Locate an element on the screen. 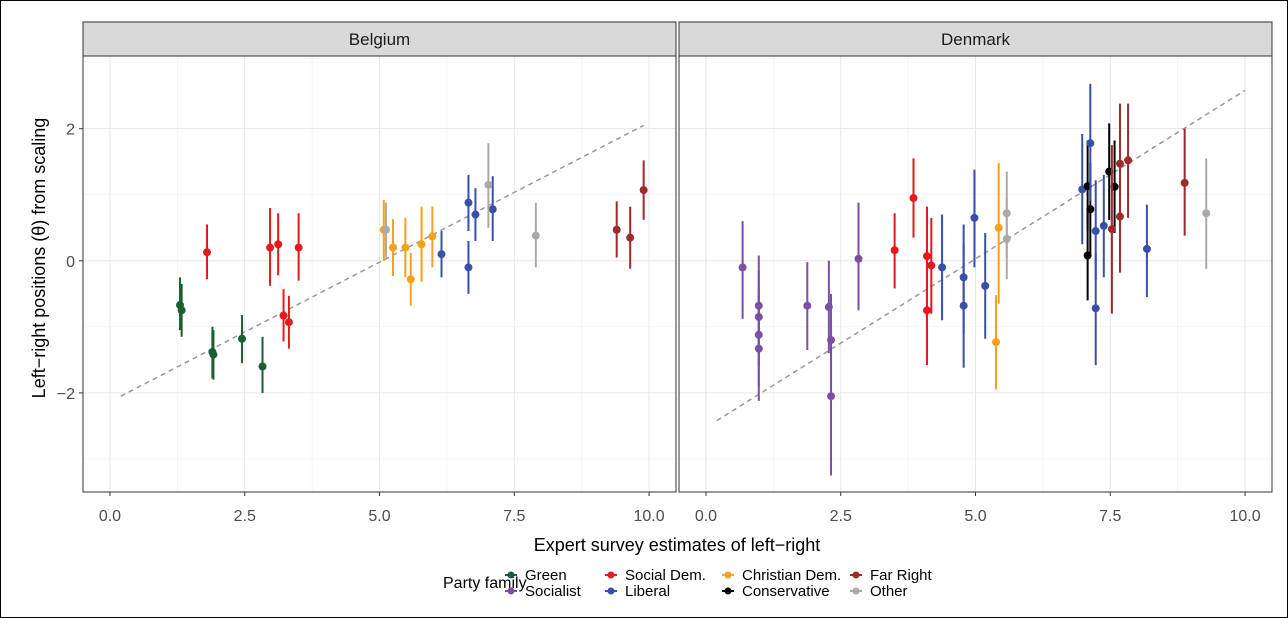 This screenshot has height=618, width=1288. legend-label: Christian Dem. is located at coordinates (791, 575).